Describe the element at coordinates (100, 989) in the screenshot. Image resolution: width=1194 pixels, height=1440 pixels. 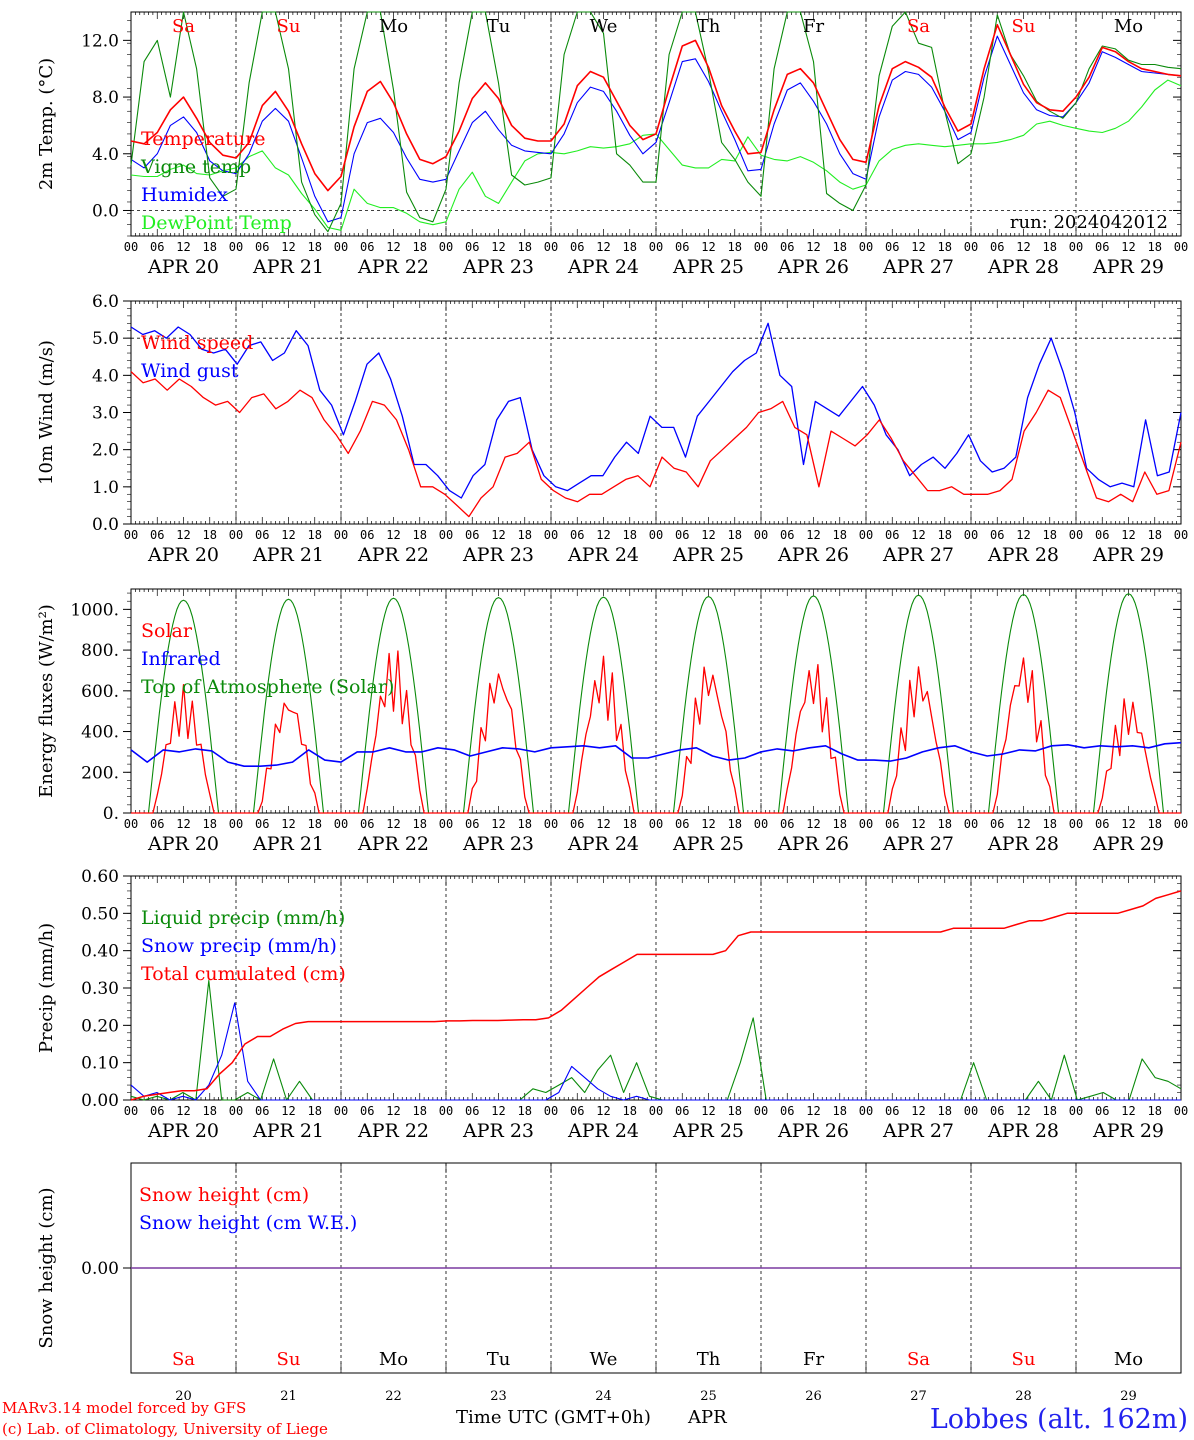
I see `y-tick-label: 0.30` at that location.